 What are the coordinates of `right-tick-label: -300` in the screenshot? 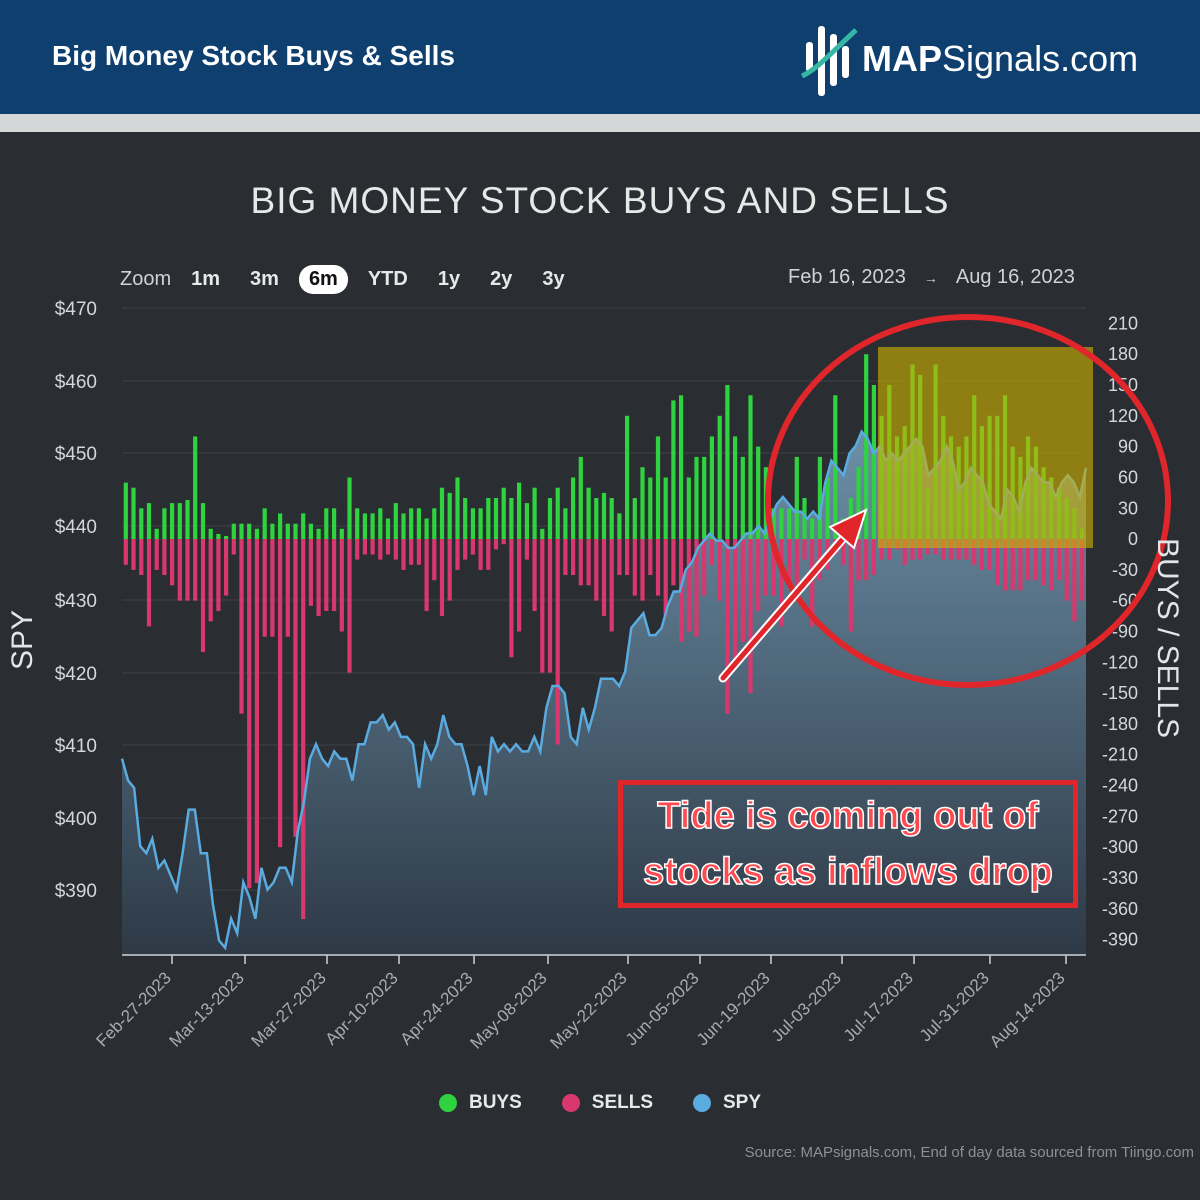 It's located at (1120, 847).